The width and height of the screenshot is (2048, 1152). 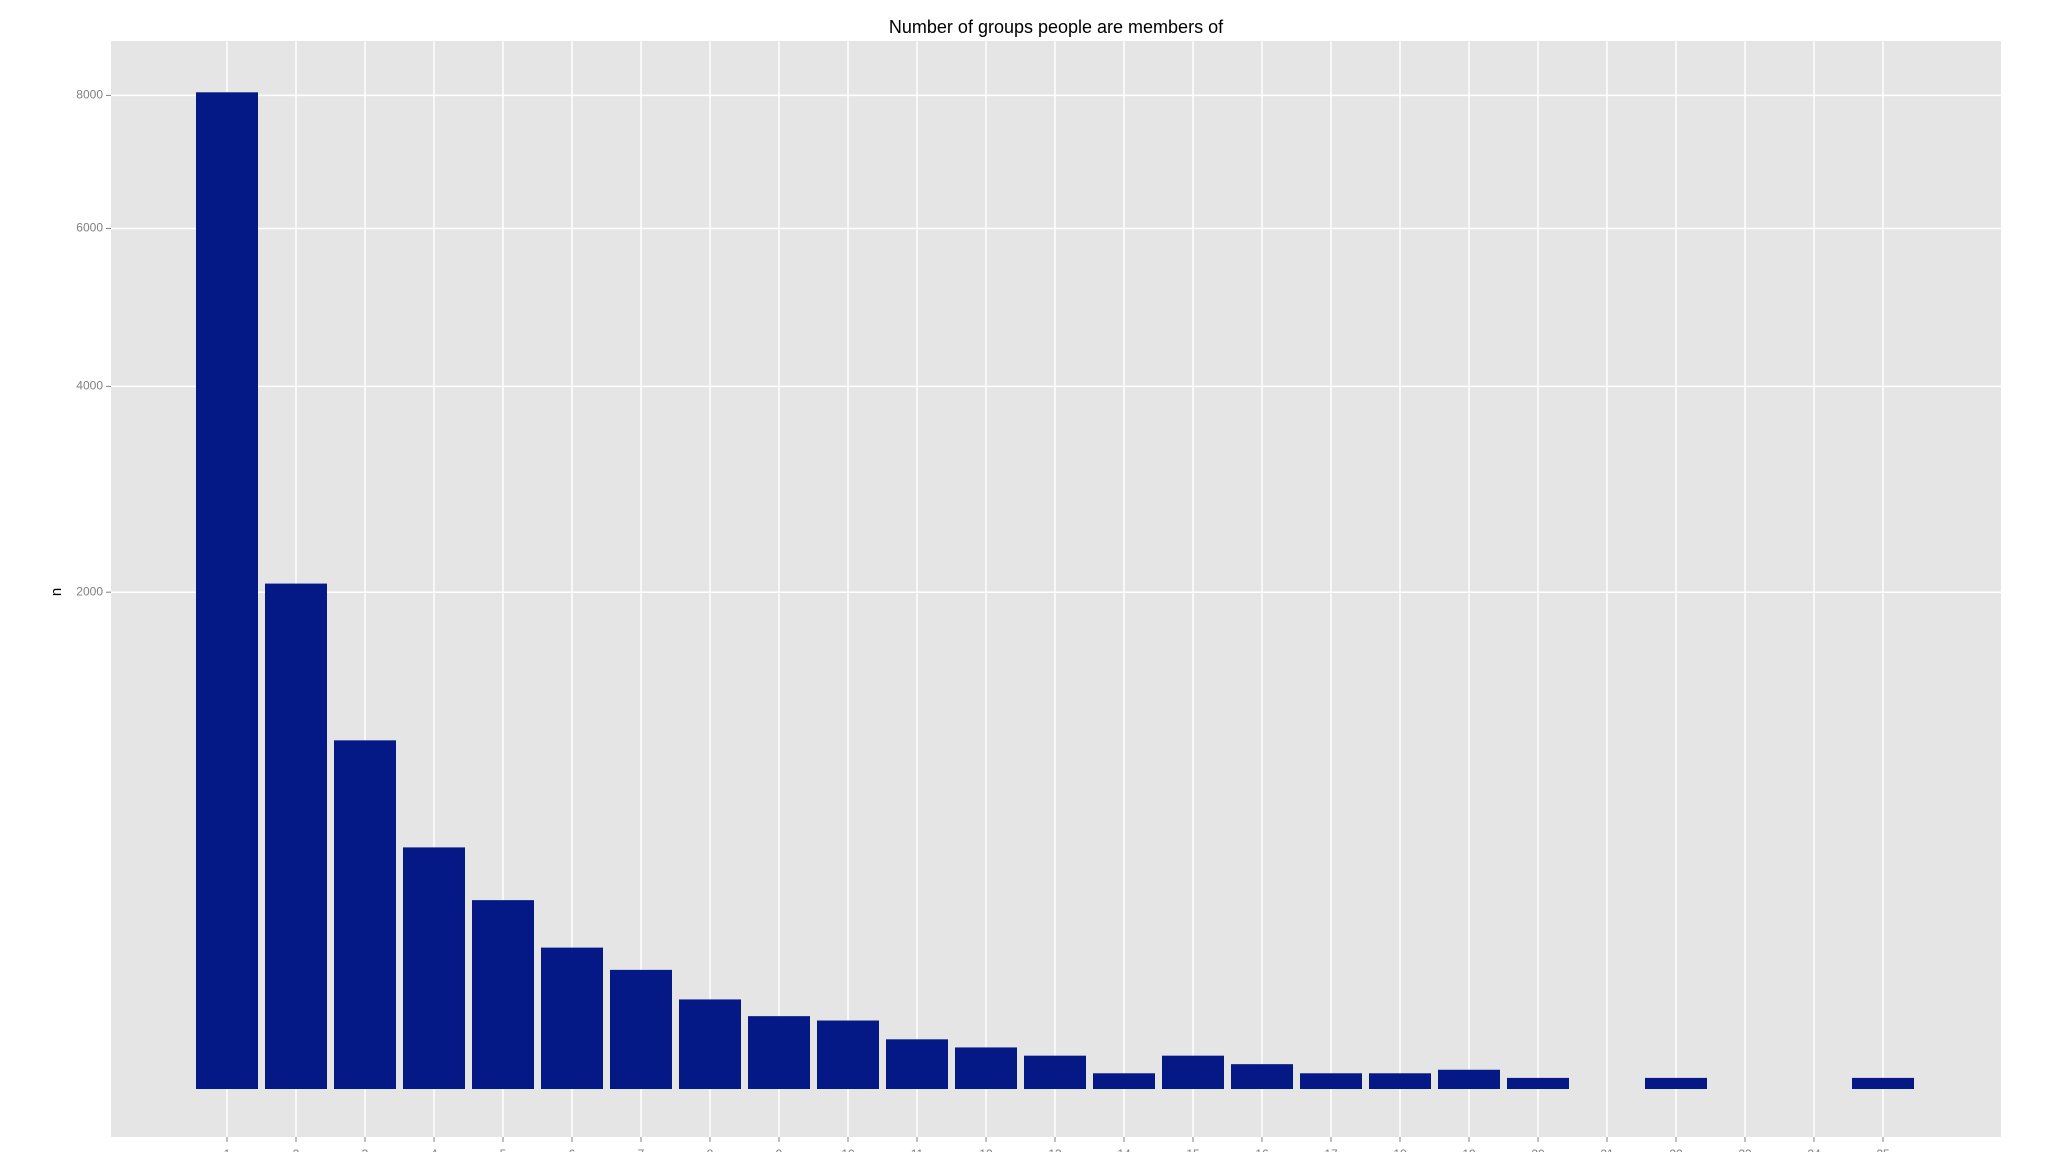 I want to click on x-tick-label: 22, so click(x=1676, y=1149).